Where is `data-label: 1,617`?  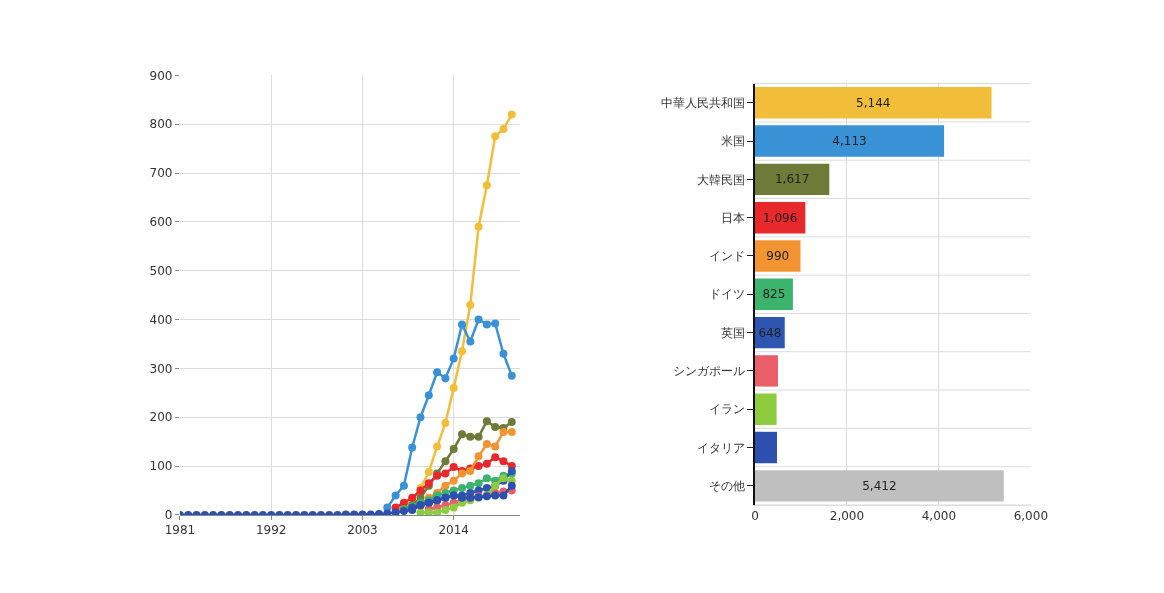
data-label: 1,617 is located at coordinates (792, 179).